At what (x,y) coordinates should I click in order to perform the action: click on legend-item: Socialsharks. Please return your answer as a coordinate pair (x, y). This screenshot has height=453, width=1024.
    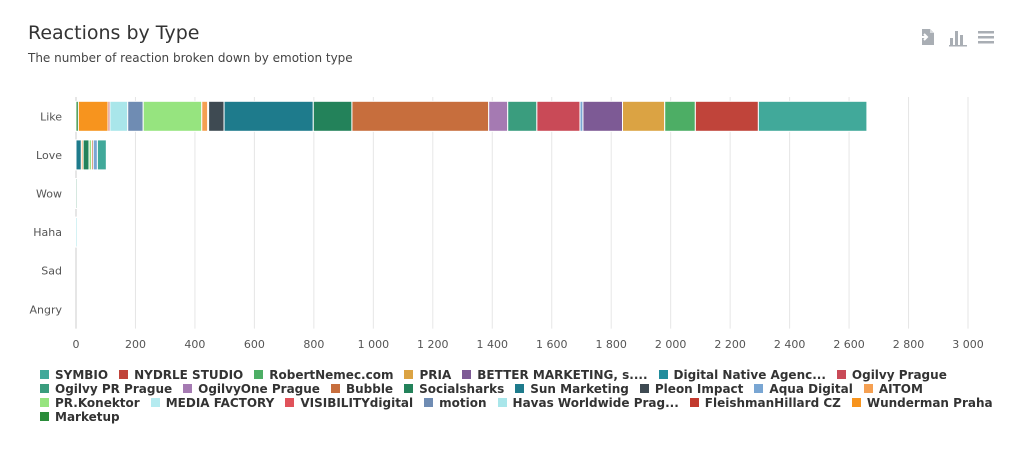
    Looking at the image, I should click on (454, 389).